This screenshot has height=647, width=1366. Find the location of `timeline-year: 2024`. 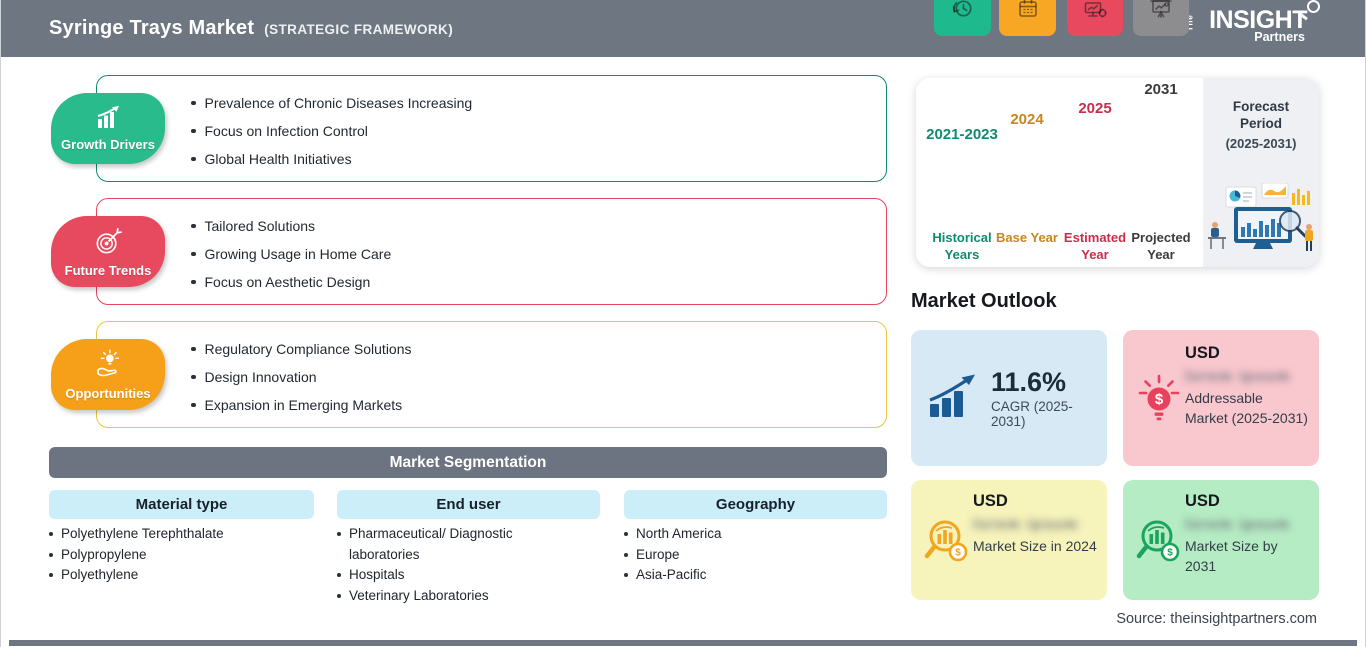

timeline-year: 2024 is located at coordinates (1027, 119).